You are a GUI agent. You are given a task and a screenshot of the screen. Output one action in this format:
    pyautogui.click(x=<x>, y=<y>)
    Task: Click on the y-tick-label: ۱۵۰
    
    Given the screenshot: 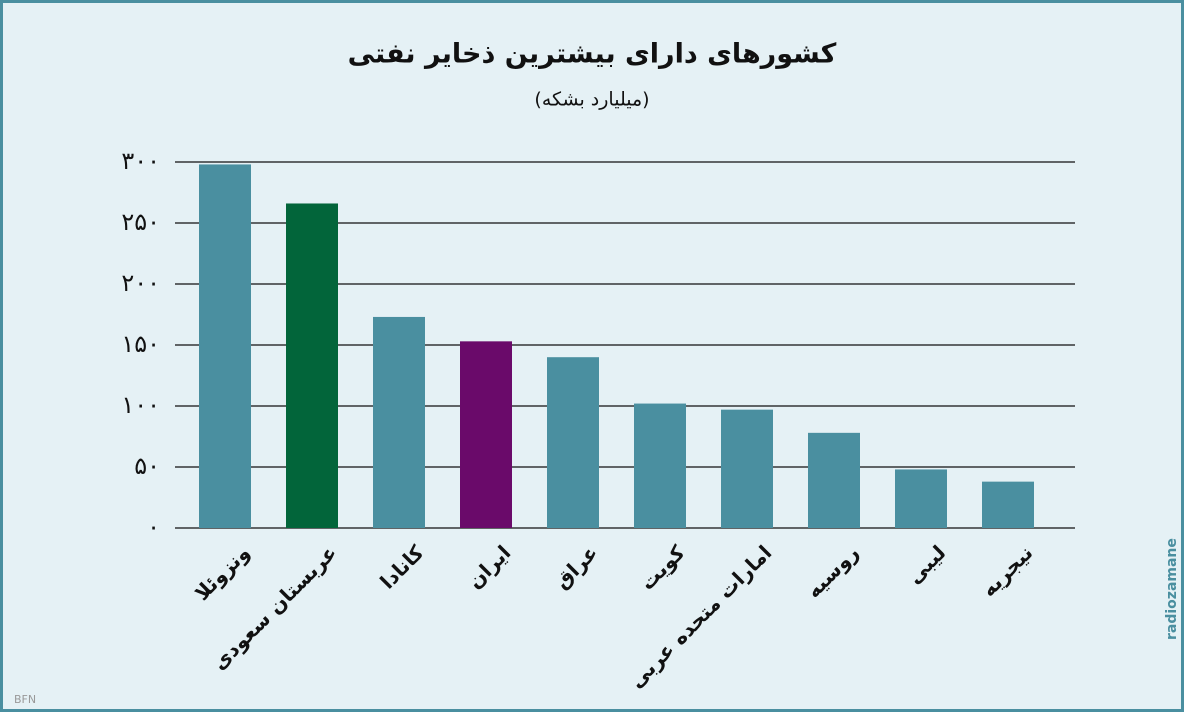 What is the action you would take?
    pyautogui.click(x=140, y=344)
    